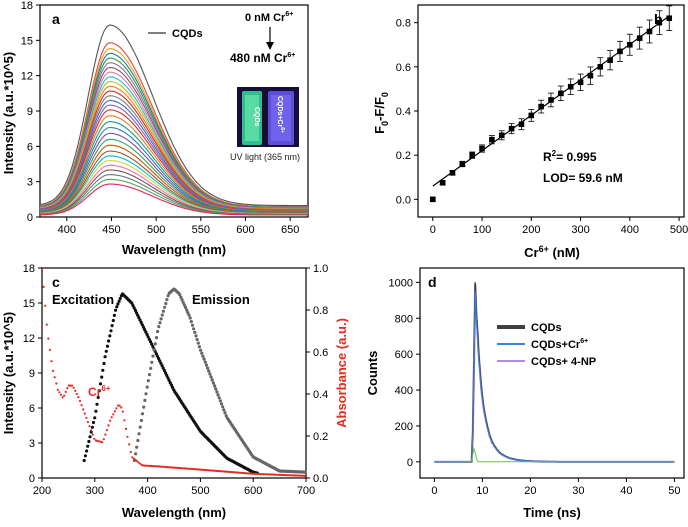 This screenshot has width=688, height=527. Describe the element at coordinates (83, 299) in the screenshot. I see `excitation-label: Excitation` at that location.